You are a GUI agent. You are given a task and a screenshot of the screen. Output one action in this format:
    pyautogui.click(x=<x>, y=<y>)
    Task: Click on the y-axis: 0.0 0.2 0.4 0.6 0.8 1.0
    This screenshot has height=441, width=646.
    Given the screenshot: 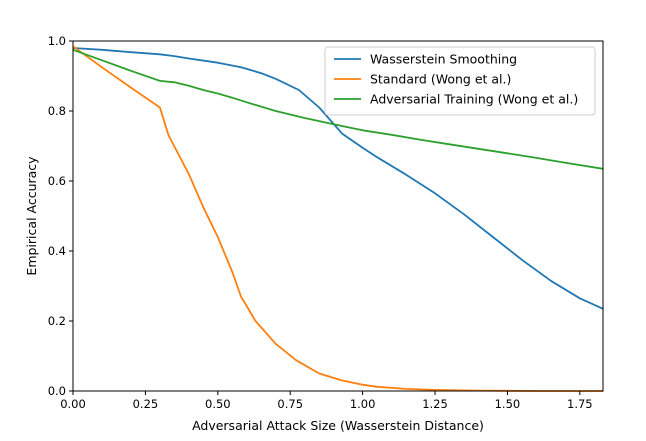 What is the action you would take?
    pyautogui.click(x=60, y=216)
    